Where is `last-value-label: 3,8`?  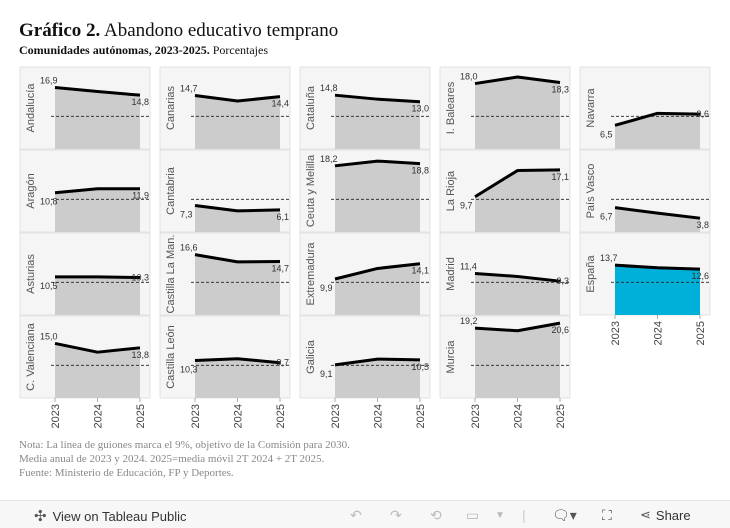
last-value-label: 3,8 is located at coordinates (702, 225).